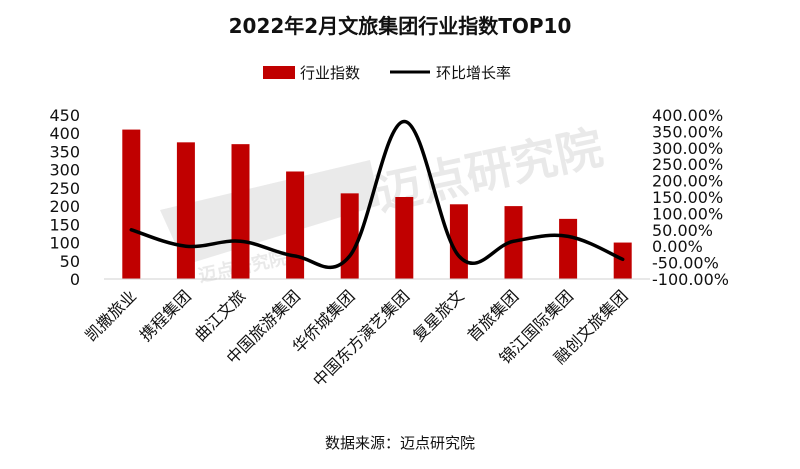 Image resolution: width=800 pixels, height=469 pixels. I want to click on legend-label-bar: 行业指数, so click(330, 73).